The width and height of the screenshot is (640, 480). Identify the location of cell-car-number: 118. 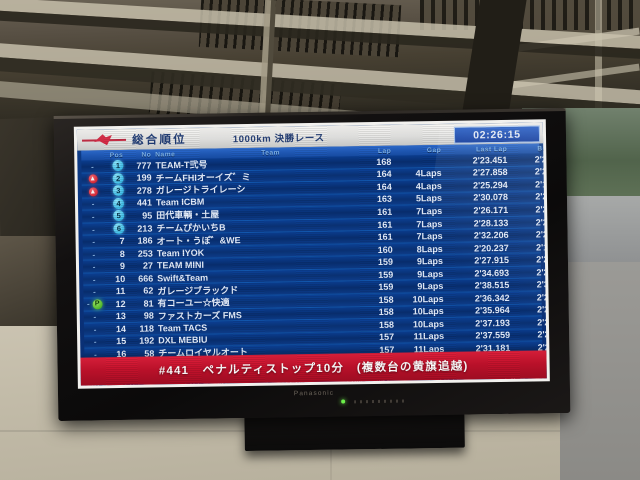
(147, 328).